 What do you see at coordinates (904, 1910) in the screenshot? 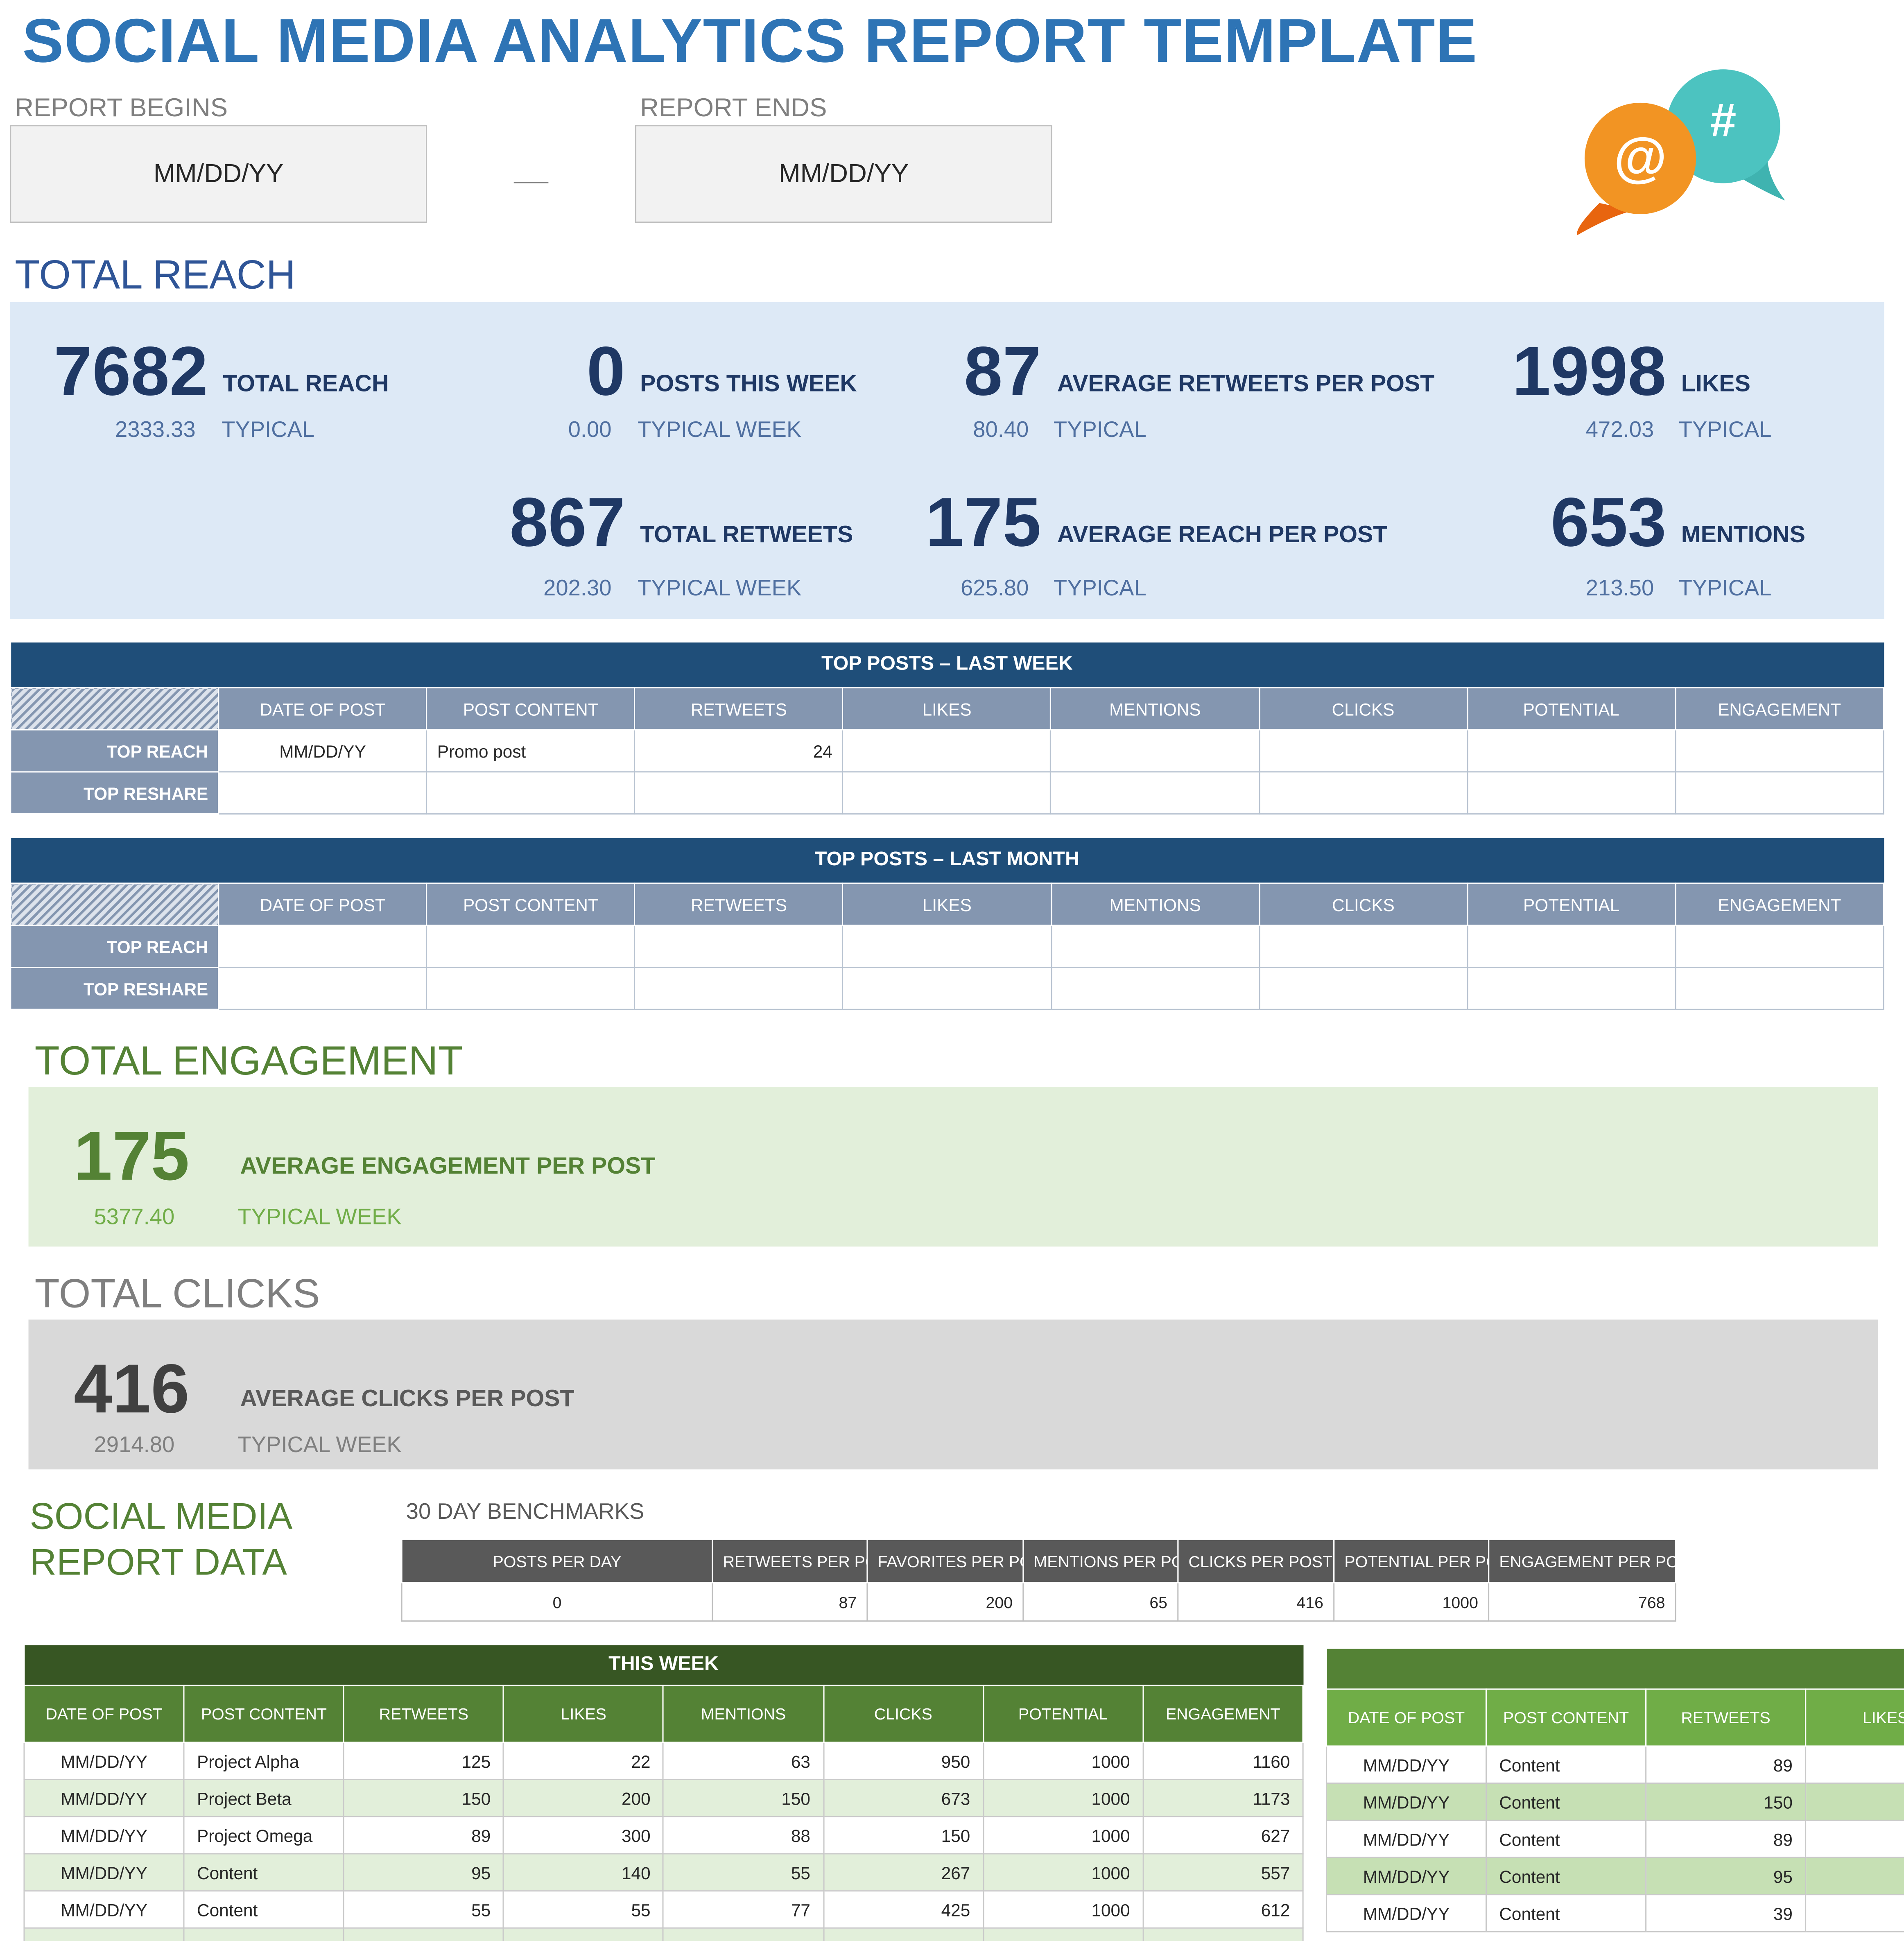
I see `table-cell: 425` at bounding box center [904, 1910].